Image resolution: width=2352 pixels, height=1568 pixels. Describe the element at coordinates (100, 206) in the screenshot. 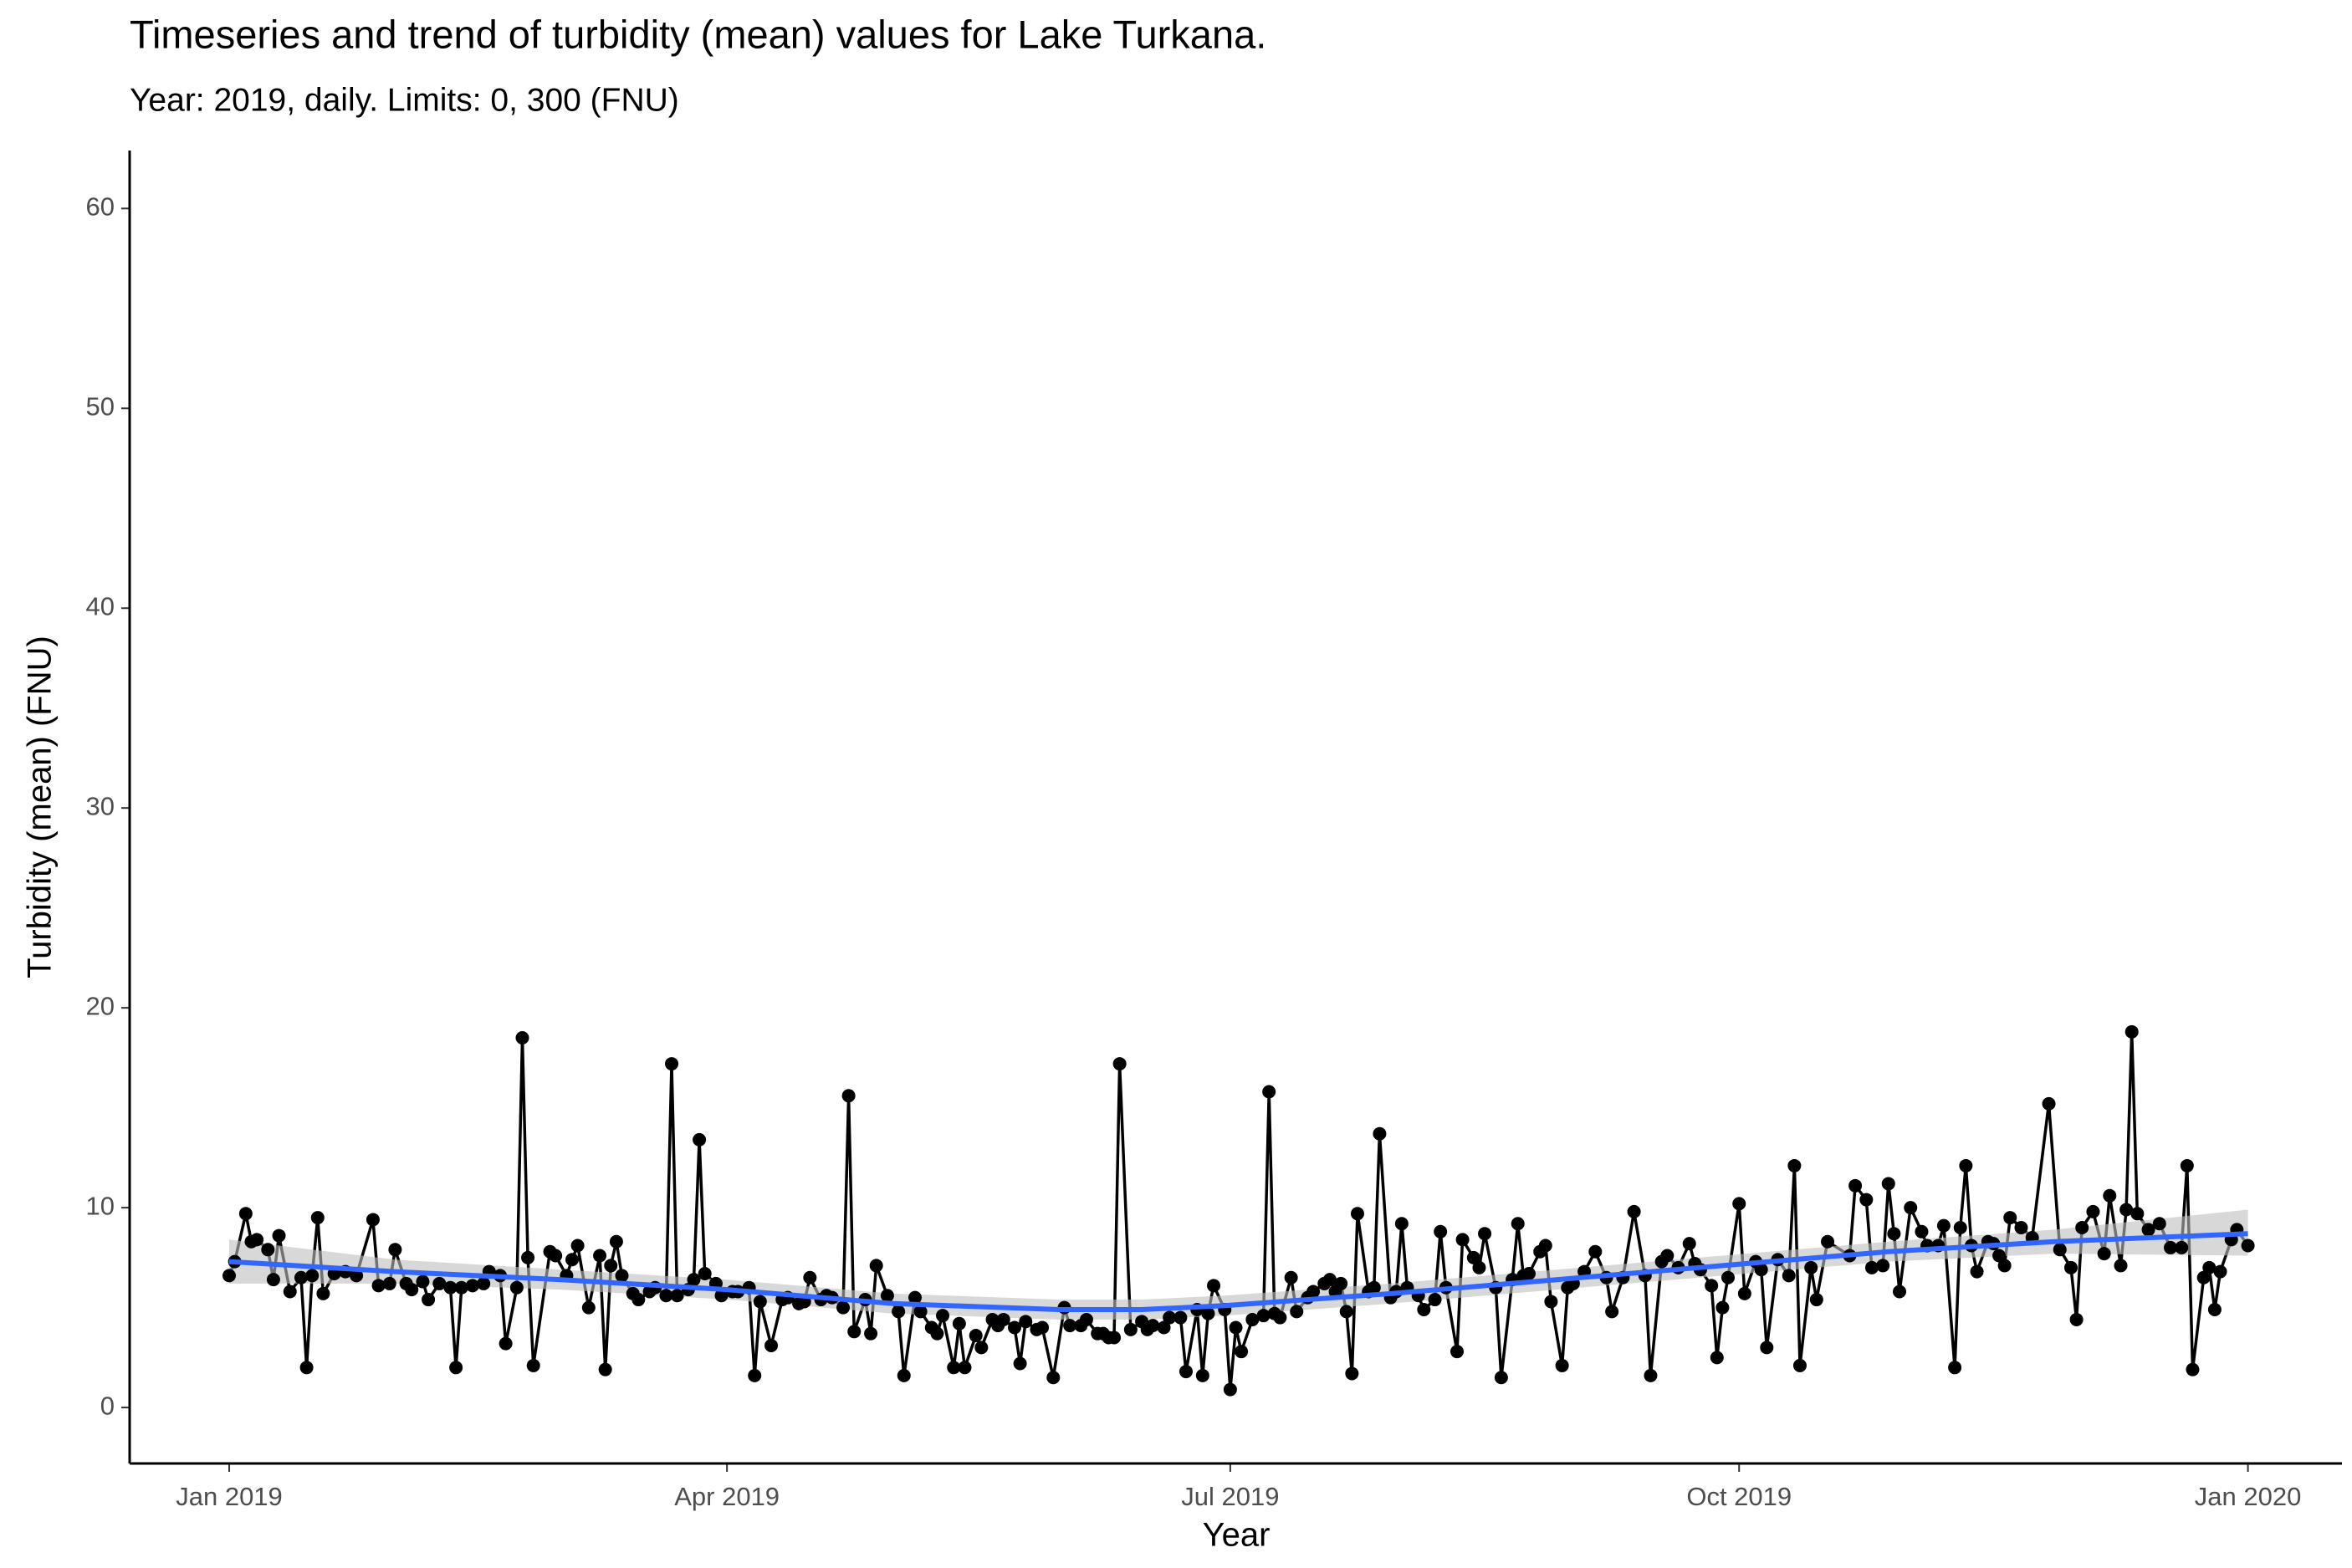

I see `y-tick-label: 60` at that location.